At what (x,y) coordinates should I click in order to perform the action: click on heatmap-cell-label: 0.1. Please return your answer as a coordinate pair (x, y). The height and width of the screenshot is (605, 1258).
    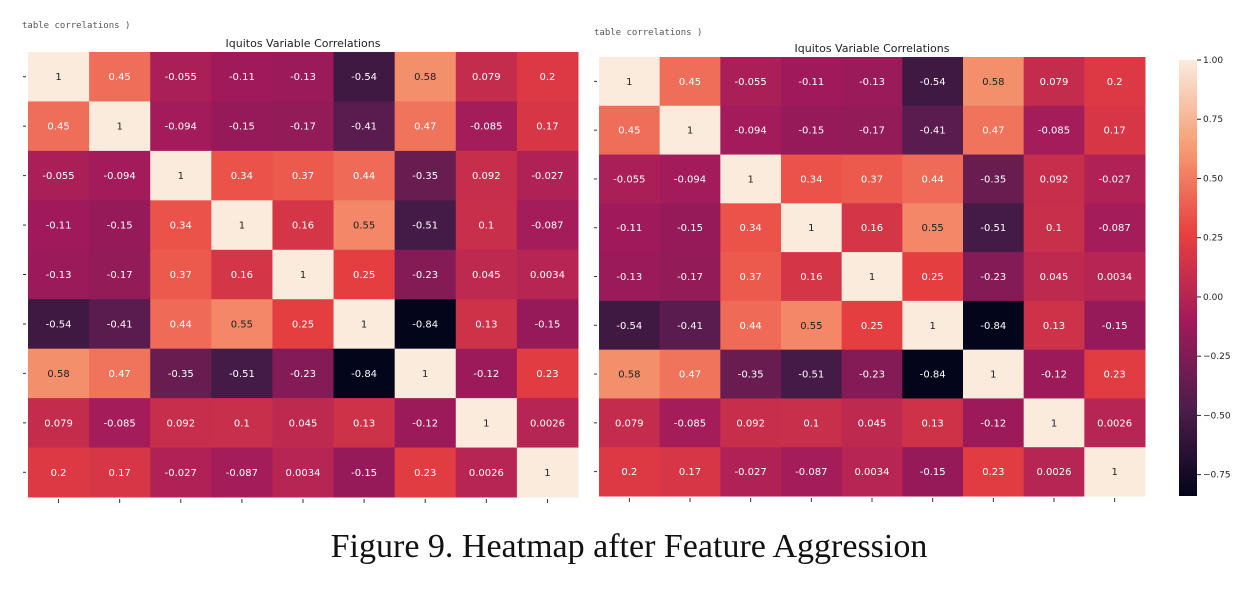
    Looking at the image, I should click on (1054, 228).